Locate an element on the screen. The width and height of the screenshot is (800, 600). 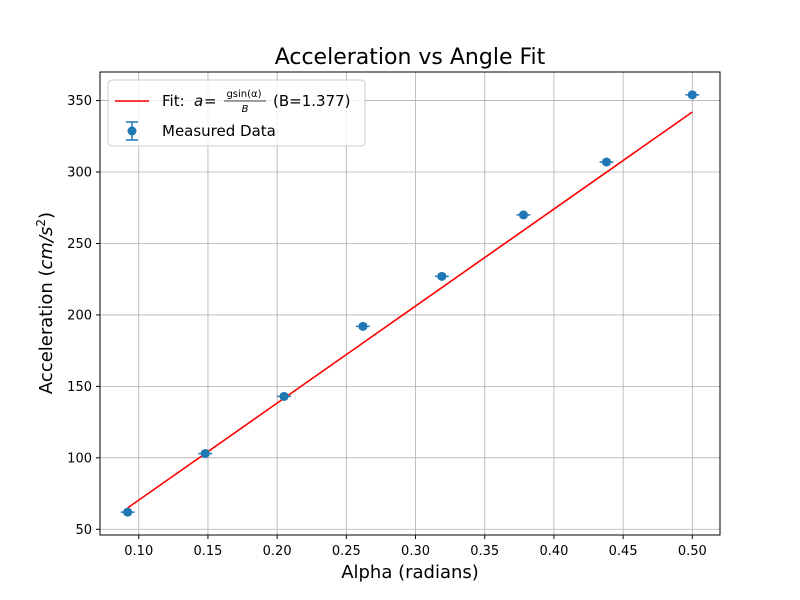
y-tick-label: 50 is located at coordinates (83, 530).